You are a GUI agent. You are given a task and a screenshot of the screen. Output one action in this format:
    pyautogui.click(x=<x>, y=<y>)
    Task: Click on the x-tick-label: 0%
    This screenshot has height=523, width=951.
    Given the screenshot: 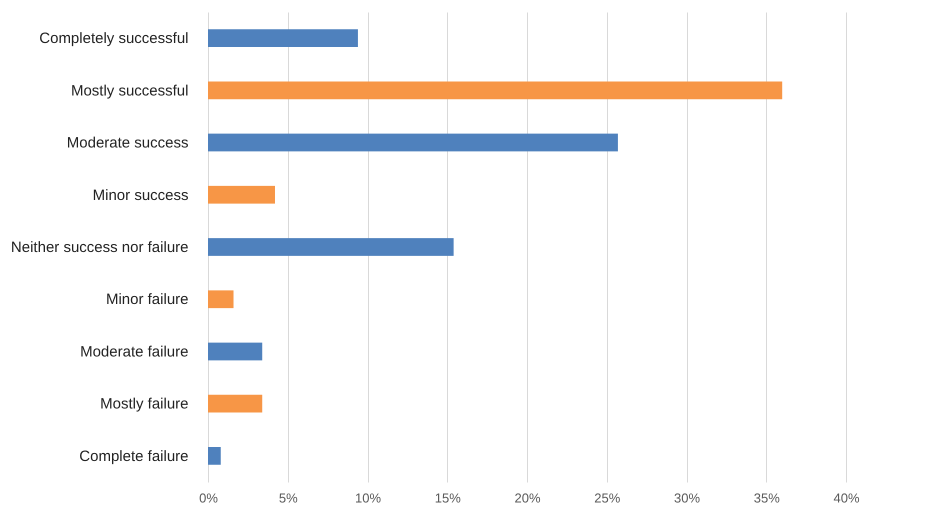 What is the action you would take?
    pyautogui.click(x=208, y=498)
    